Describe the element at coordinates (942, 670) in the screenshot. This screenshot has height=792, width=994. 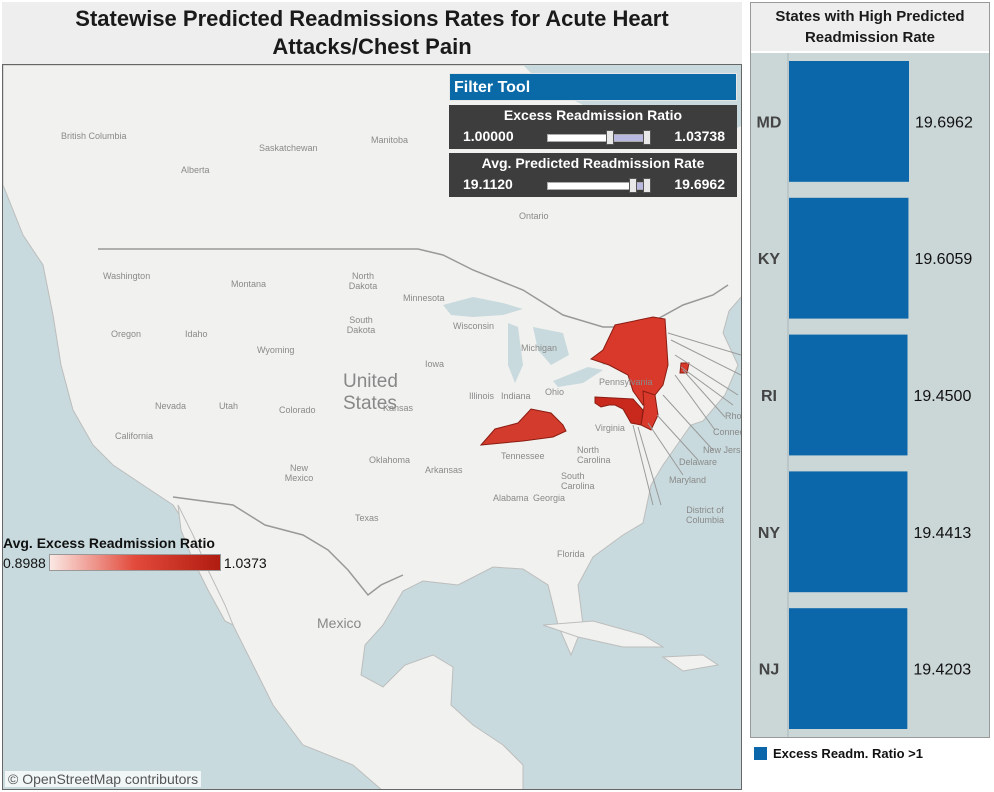
I see `bar-value-label: 19.4203` at that location.